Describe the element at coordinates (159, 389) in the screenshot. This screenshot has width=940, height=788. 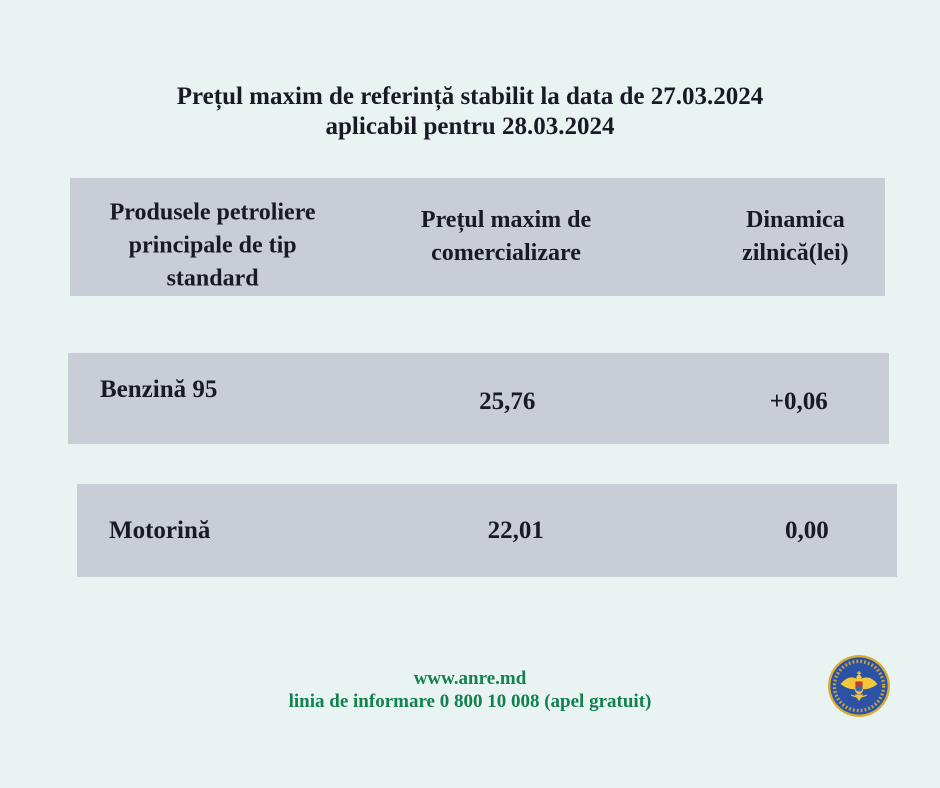
I see `product-name: Benzină 95` at that location.